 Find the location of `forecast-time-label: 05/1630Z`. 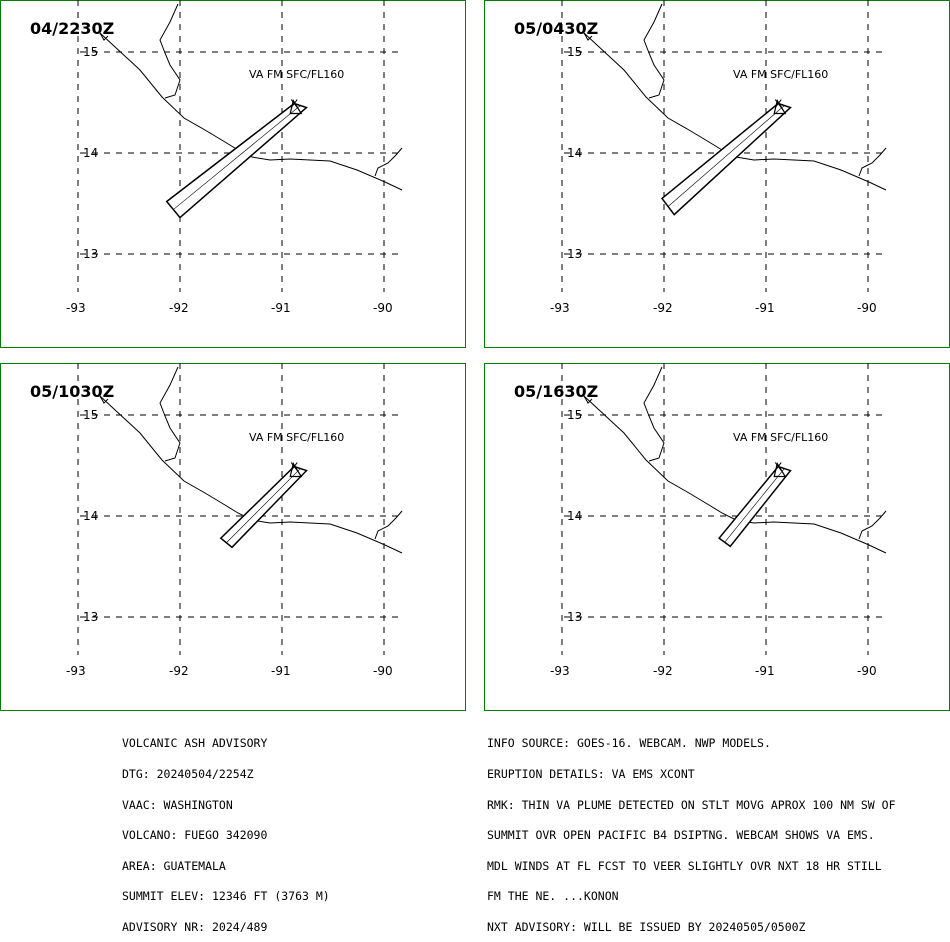

forecast-time-label: 05/1630Z is located at coordinates (556, 391).